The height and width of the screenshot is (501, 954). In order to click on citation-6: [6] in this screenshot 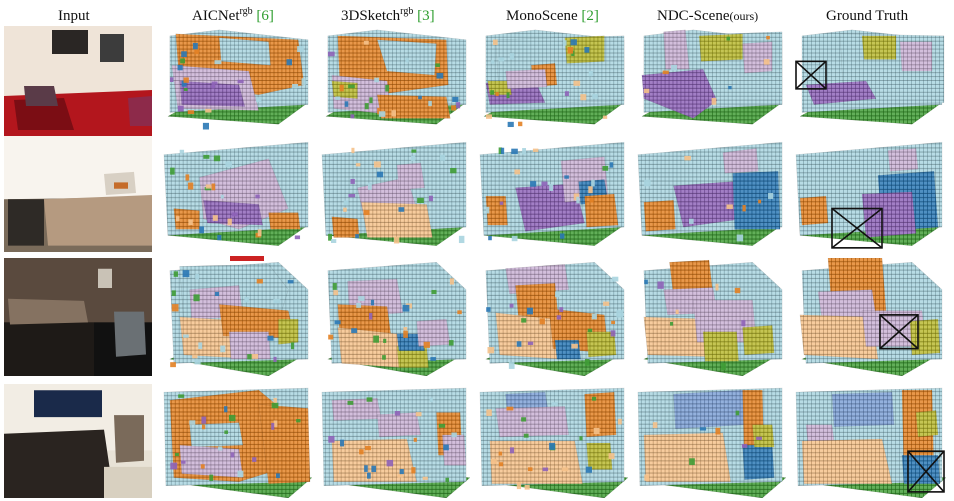, I will do `click(265, 16)`.